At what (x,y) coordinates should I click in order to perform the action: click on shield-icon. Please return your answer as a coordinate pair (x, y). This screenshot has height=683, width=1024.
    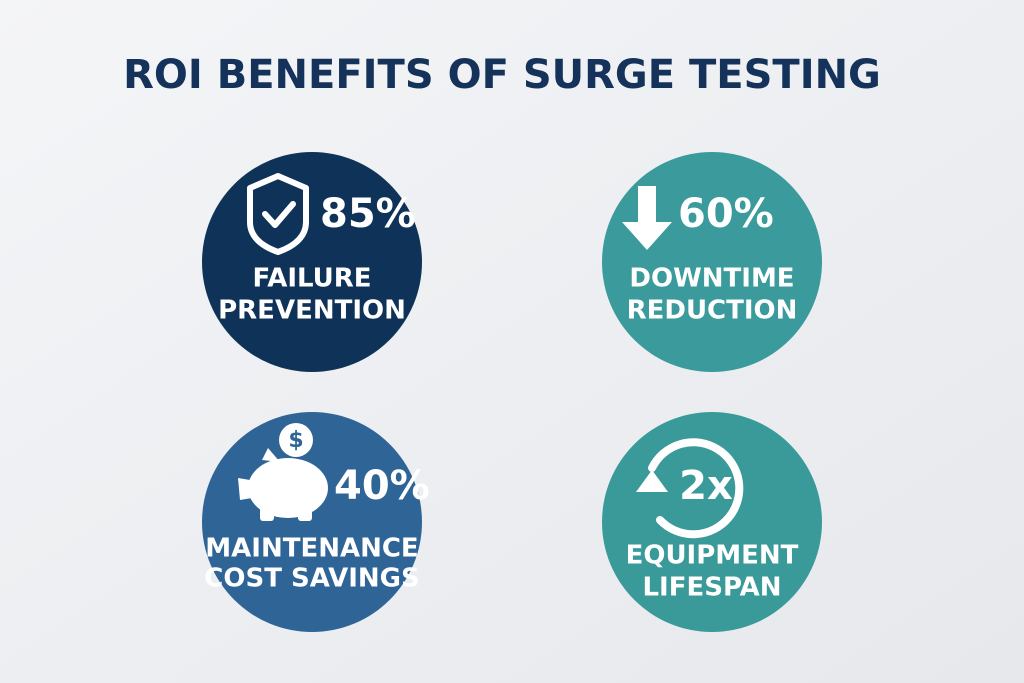
    Looking at the image, I should click on (278, 214).